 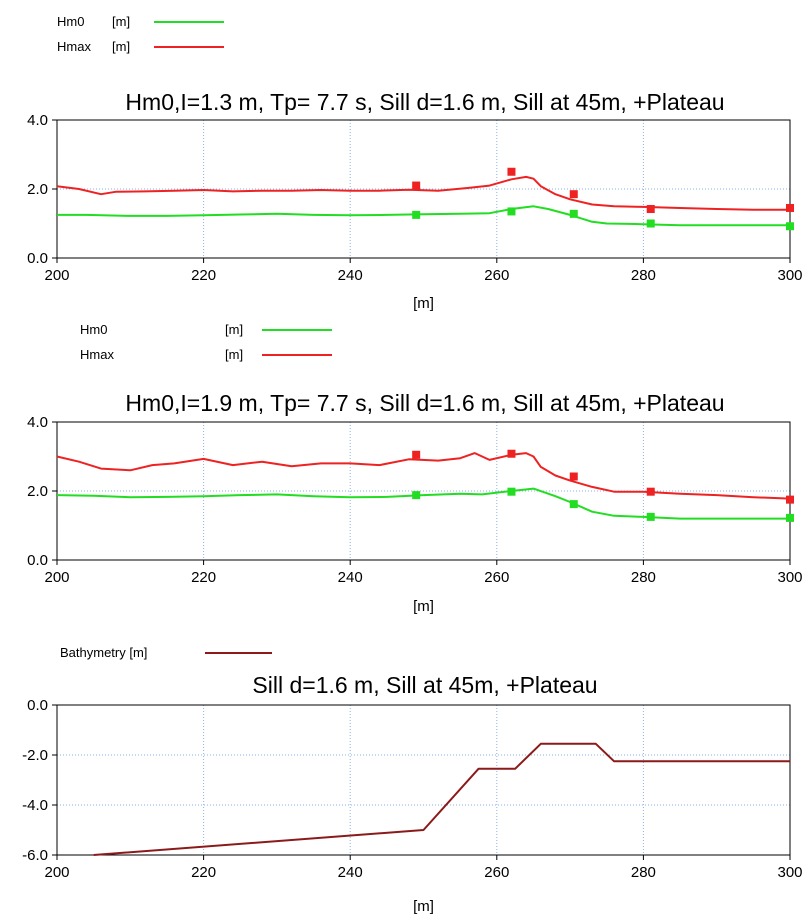 I want to click on y-tick-label: -6.0, so click(x=35, y=855).